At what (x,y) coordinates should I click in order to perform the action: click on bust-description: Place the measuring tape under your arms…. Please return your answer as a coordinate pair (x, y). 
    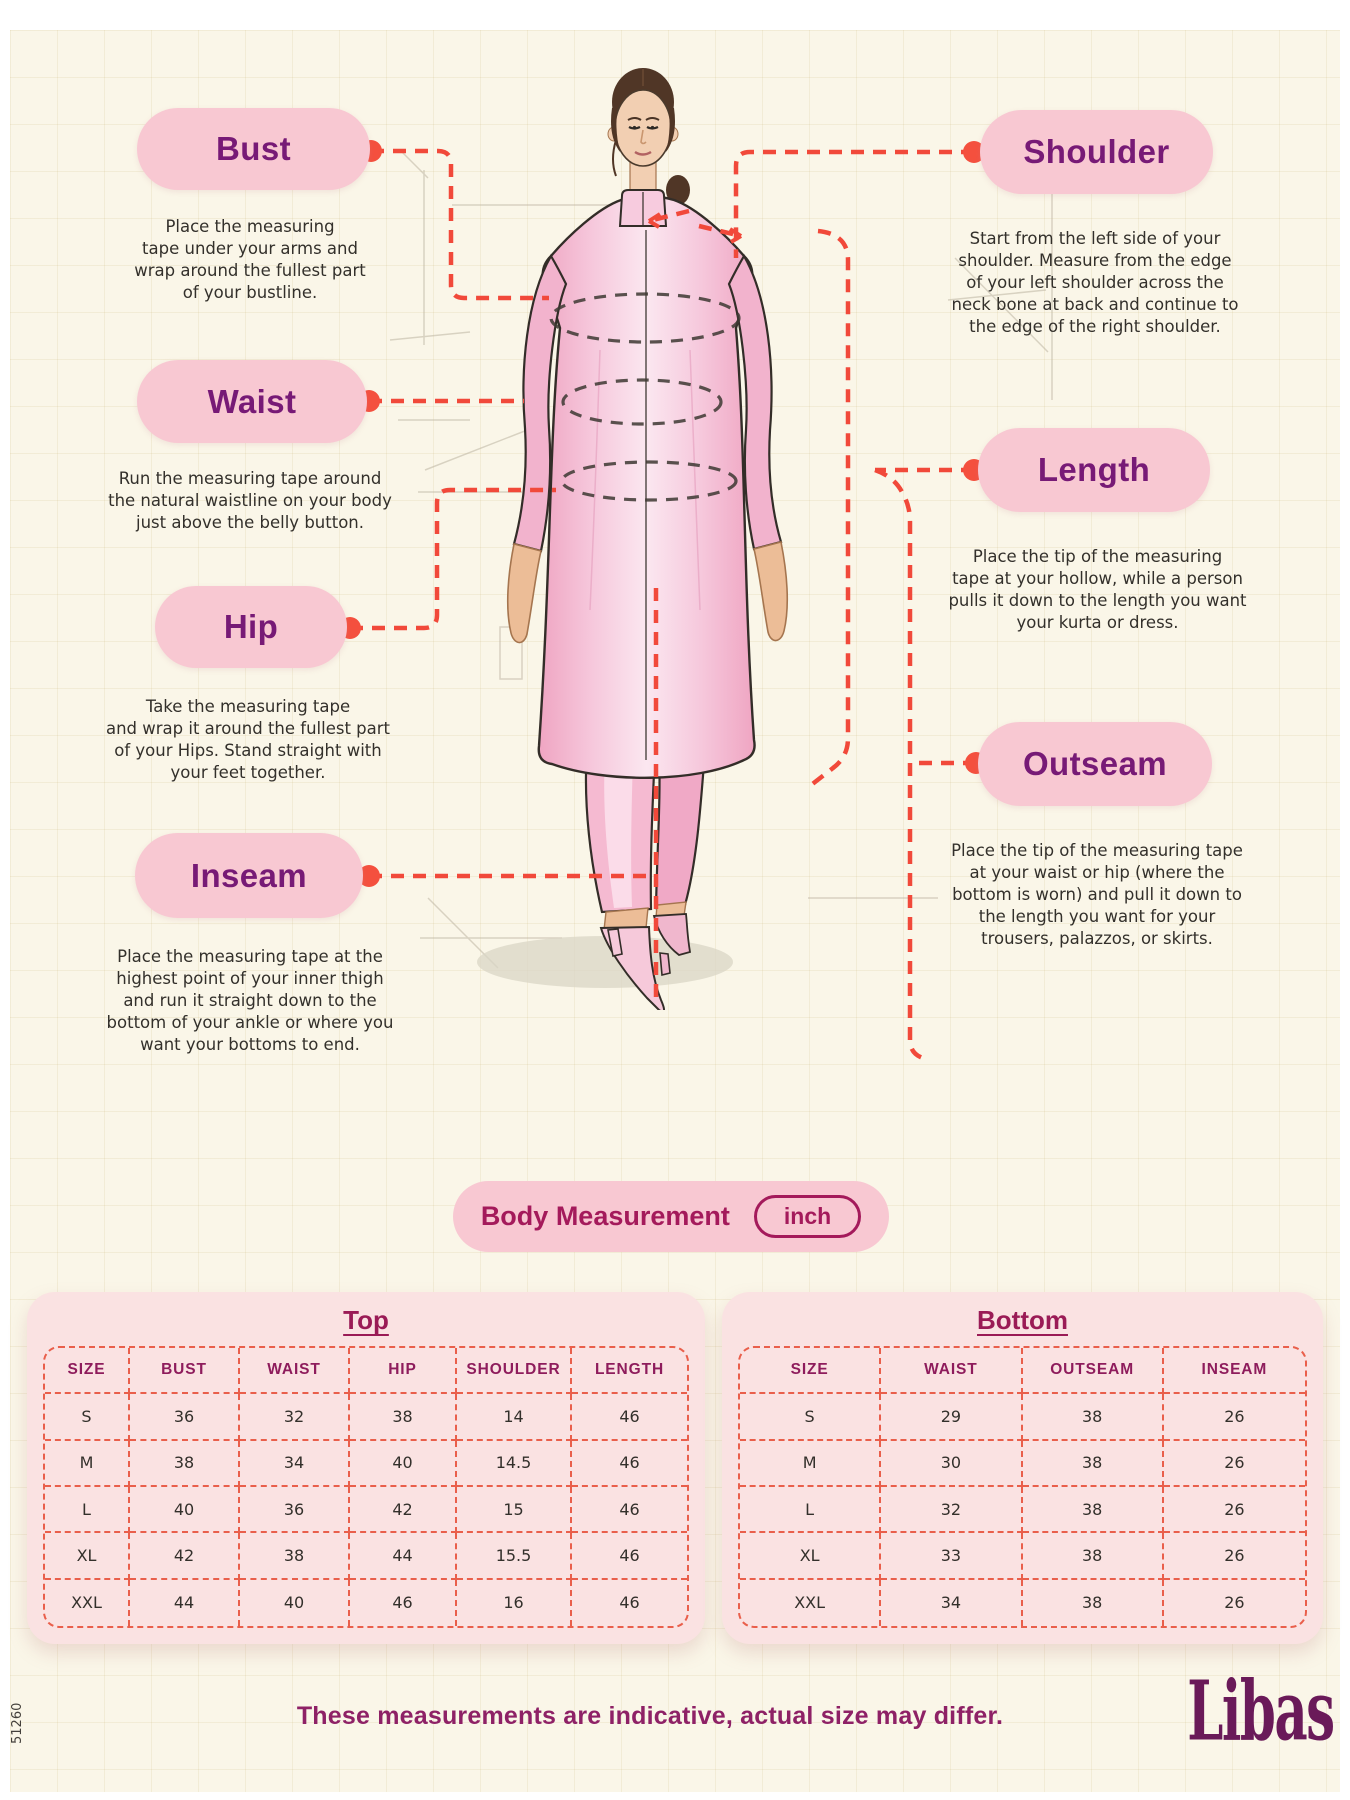
    Looking at the image, I should click on (250, 259).